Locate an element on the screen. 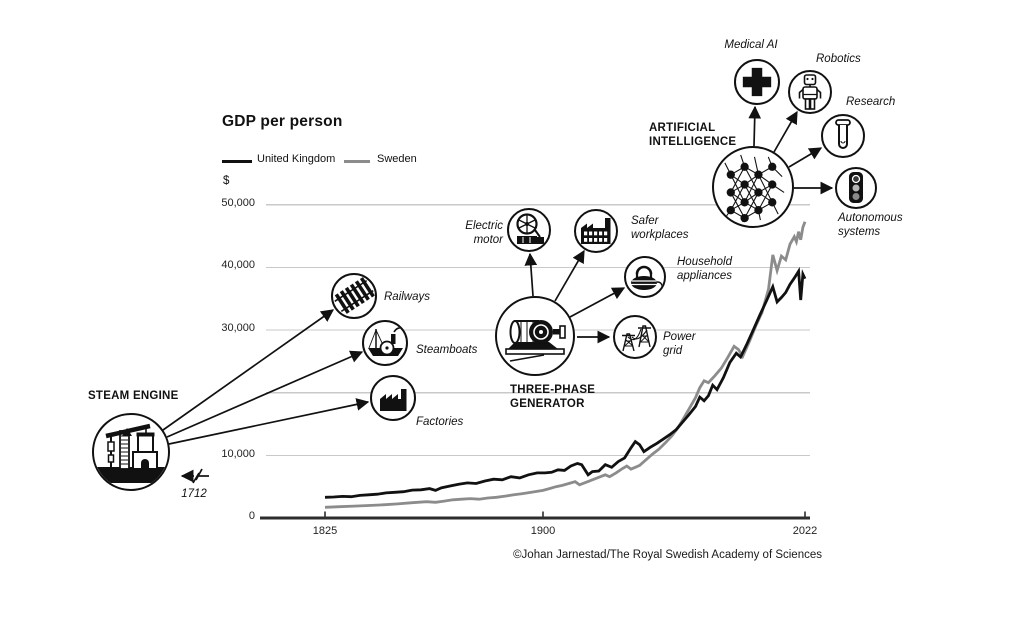 This screenshot has height=631, width=1024. arrow-ai-to-research is located at coordinates (805, 157).